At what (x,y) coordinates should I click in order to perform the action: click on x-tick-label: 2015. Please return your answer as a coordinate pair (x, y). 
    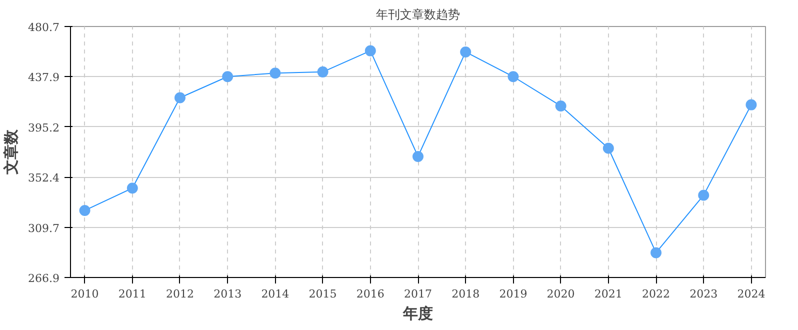
    Looking at the image, I should click on (322, 294).